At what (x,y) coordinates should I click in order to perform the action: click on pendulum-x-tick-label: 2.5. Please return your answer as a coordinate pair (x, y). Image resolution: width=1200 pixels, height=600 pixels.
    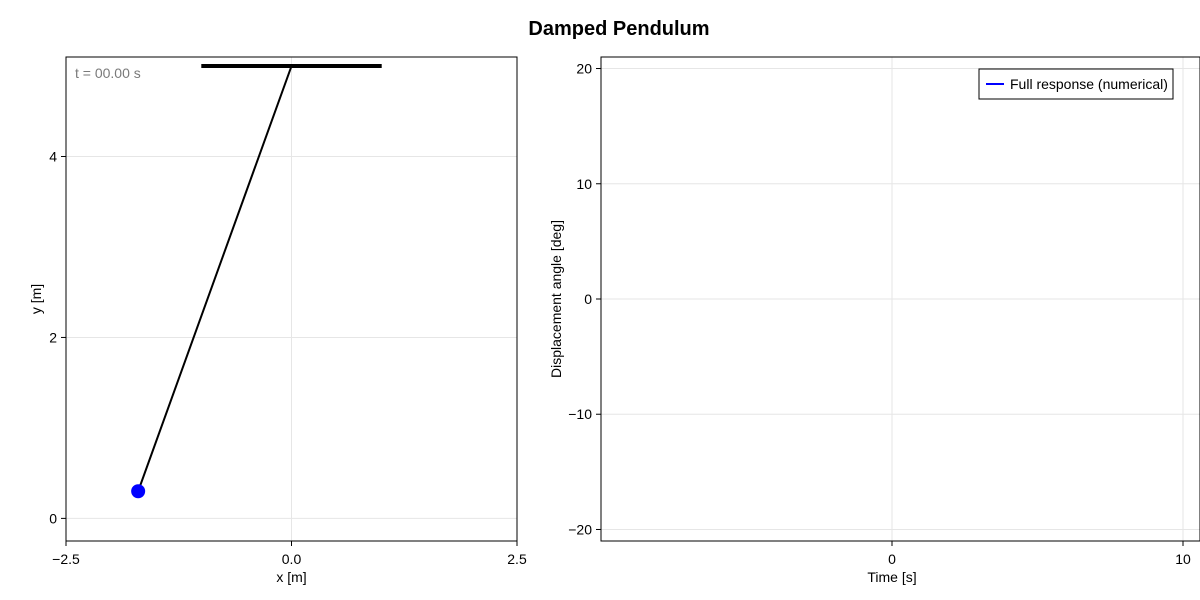
    Looking at the image, I should click on (517, 559).